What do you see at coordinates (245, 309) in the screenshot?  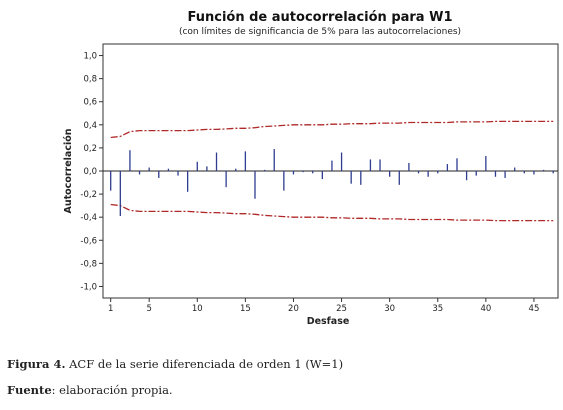 I see `x-tick-label: 15` at bounding box center [245, 309].